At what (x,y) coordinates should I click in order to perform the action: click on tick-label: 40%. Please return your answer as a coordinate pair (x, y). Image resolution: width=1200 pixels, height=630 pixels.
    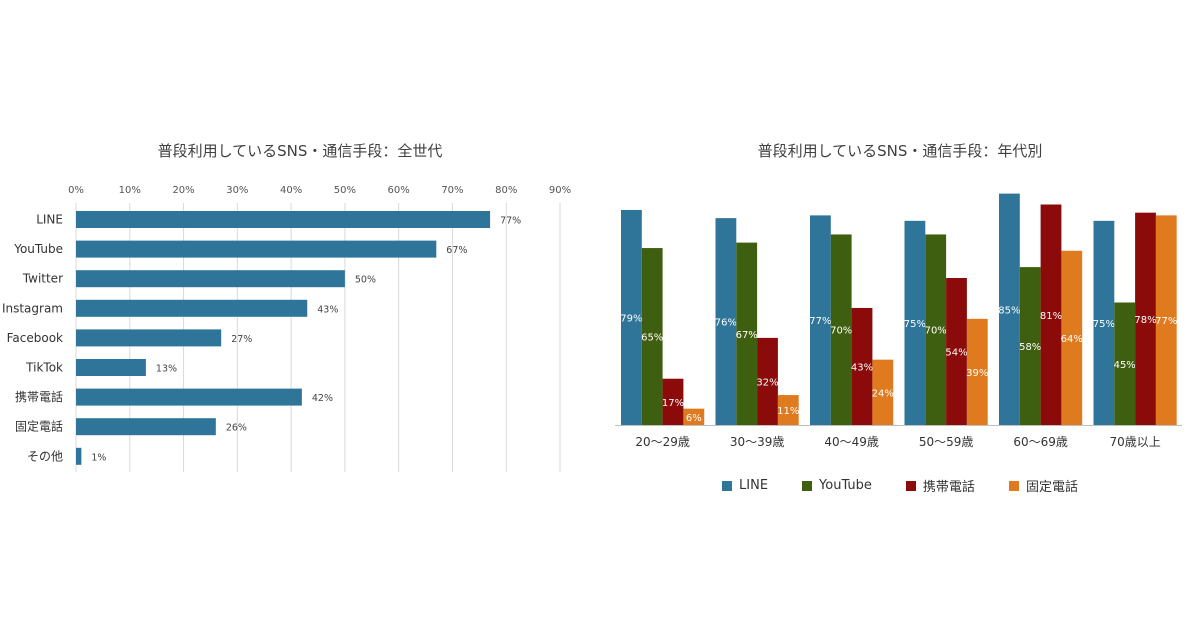
    Looking at the image, I should click on (291, 190).